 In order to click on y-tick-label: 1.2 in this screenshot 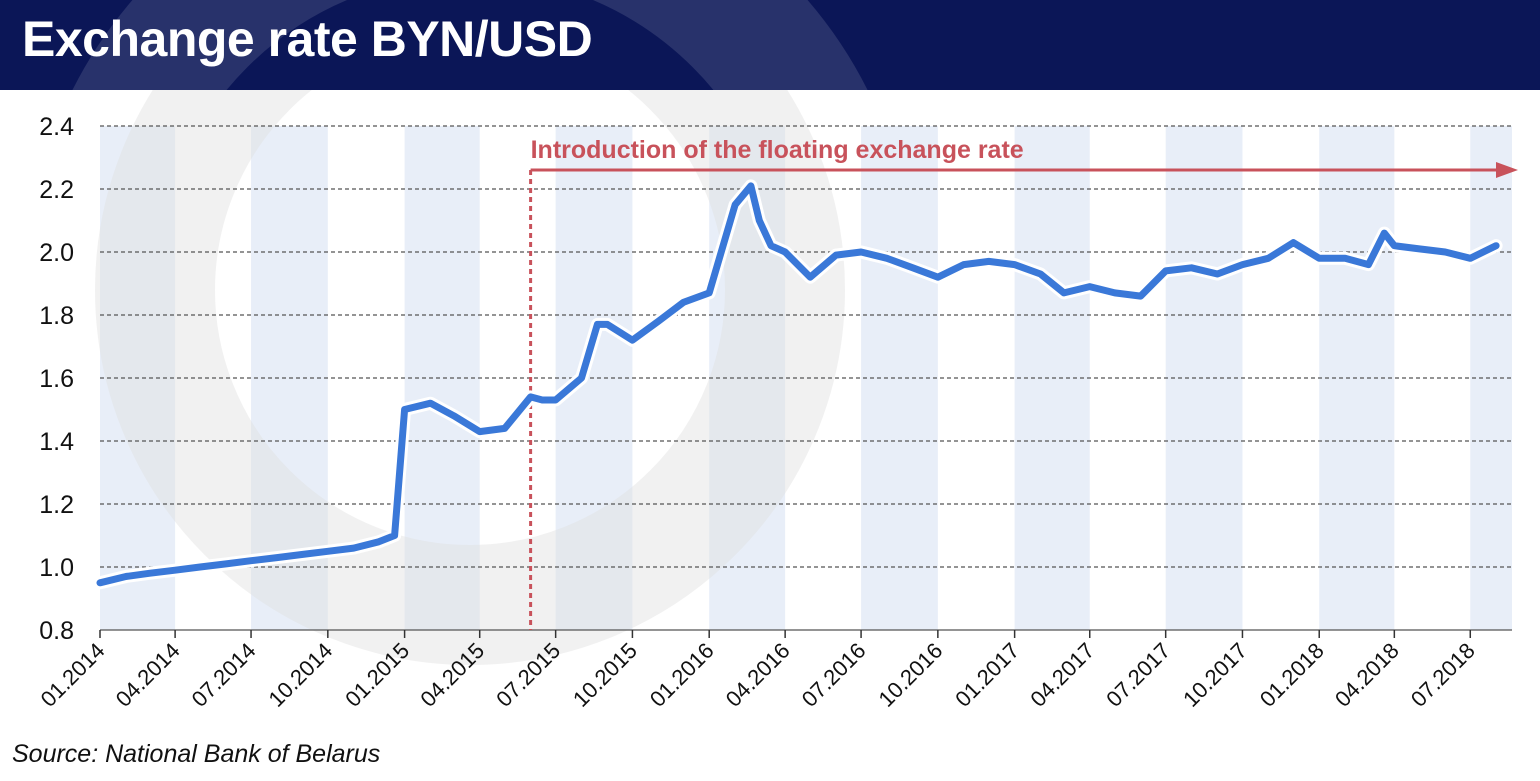, I will do `click(56, 505)`.